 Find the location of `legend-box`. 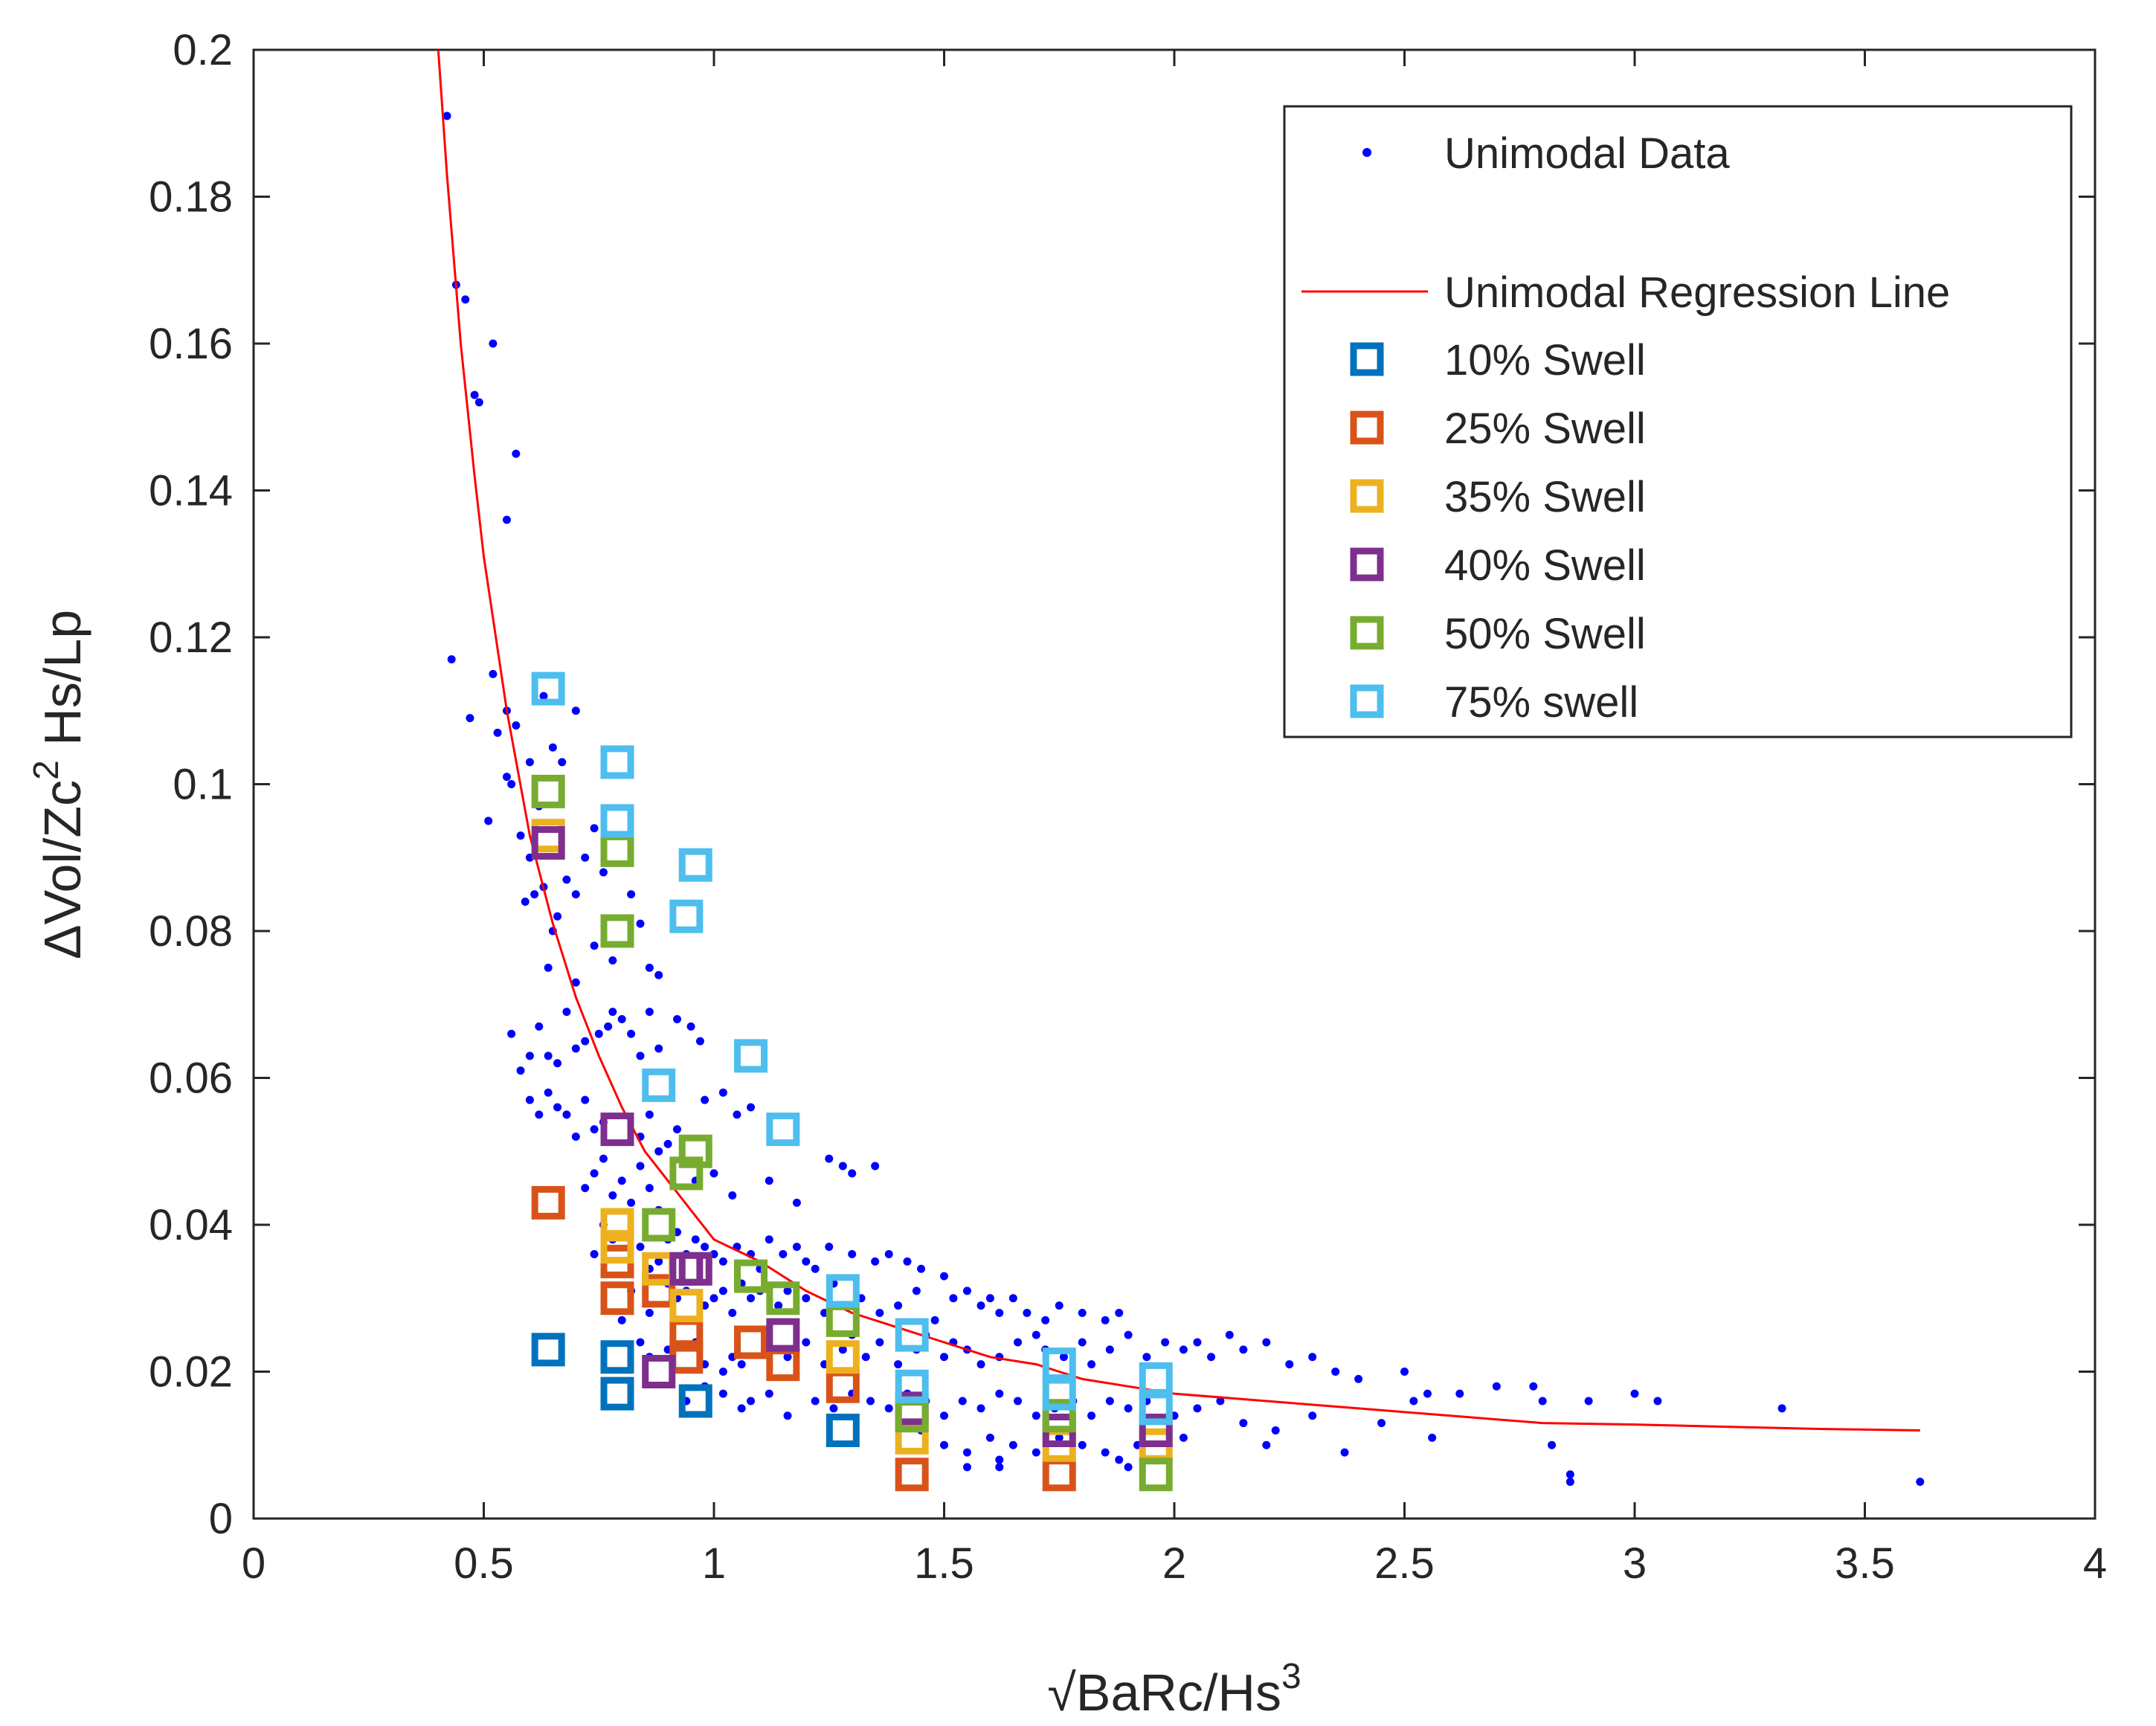

legend-box is located at coordinates (1678, 421).